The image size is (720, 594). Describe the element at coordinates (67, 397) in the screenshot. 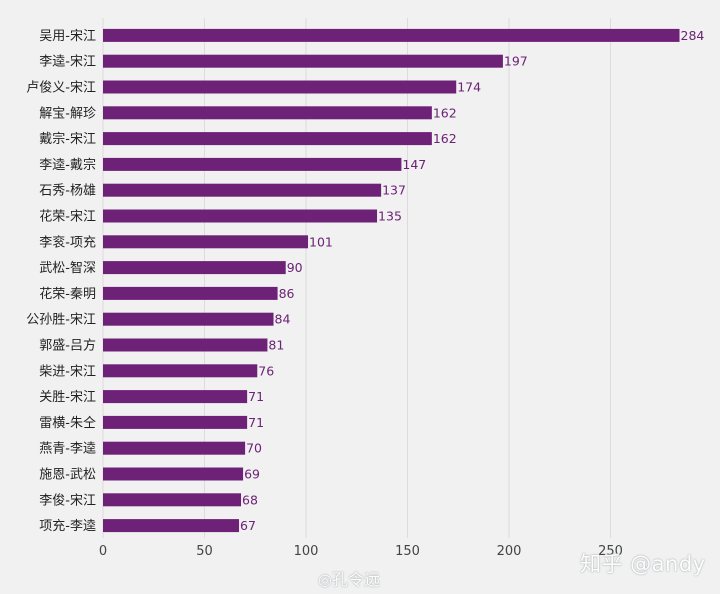

I see `category-label: 关胜-宋江` at that location.